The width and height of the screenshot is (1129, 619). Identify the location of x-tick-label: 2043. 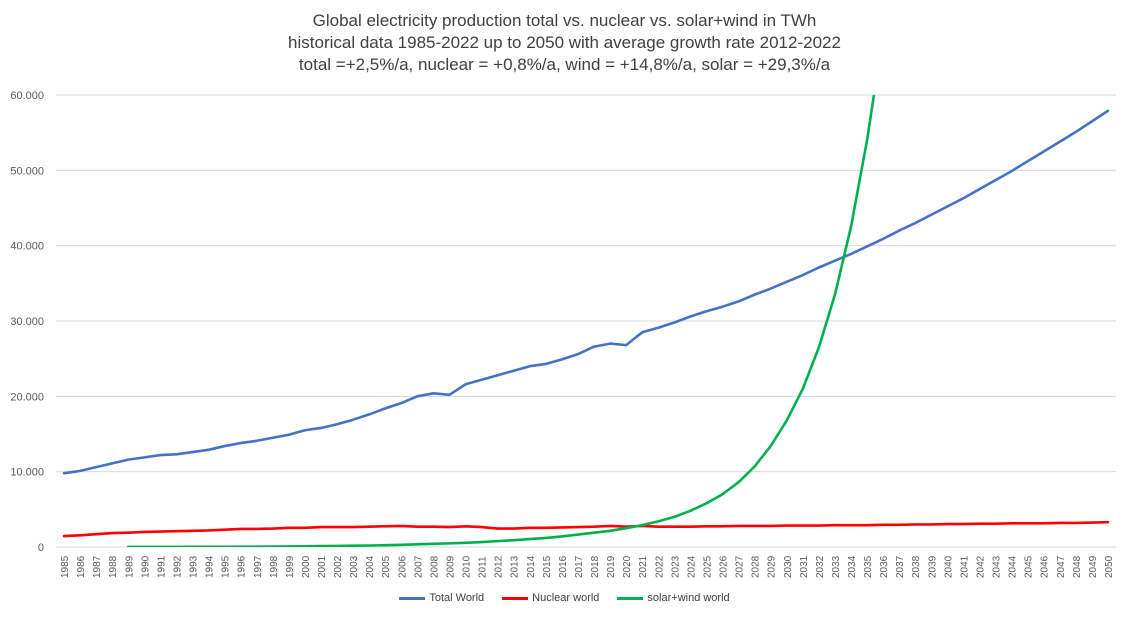
(997, 566).